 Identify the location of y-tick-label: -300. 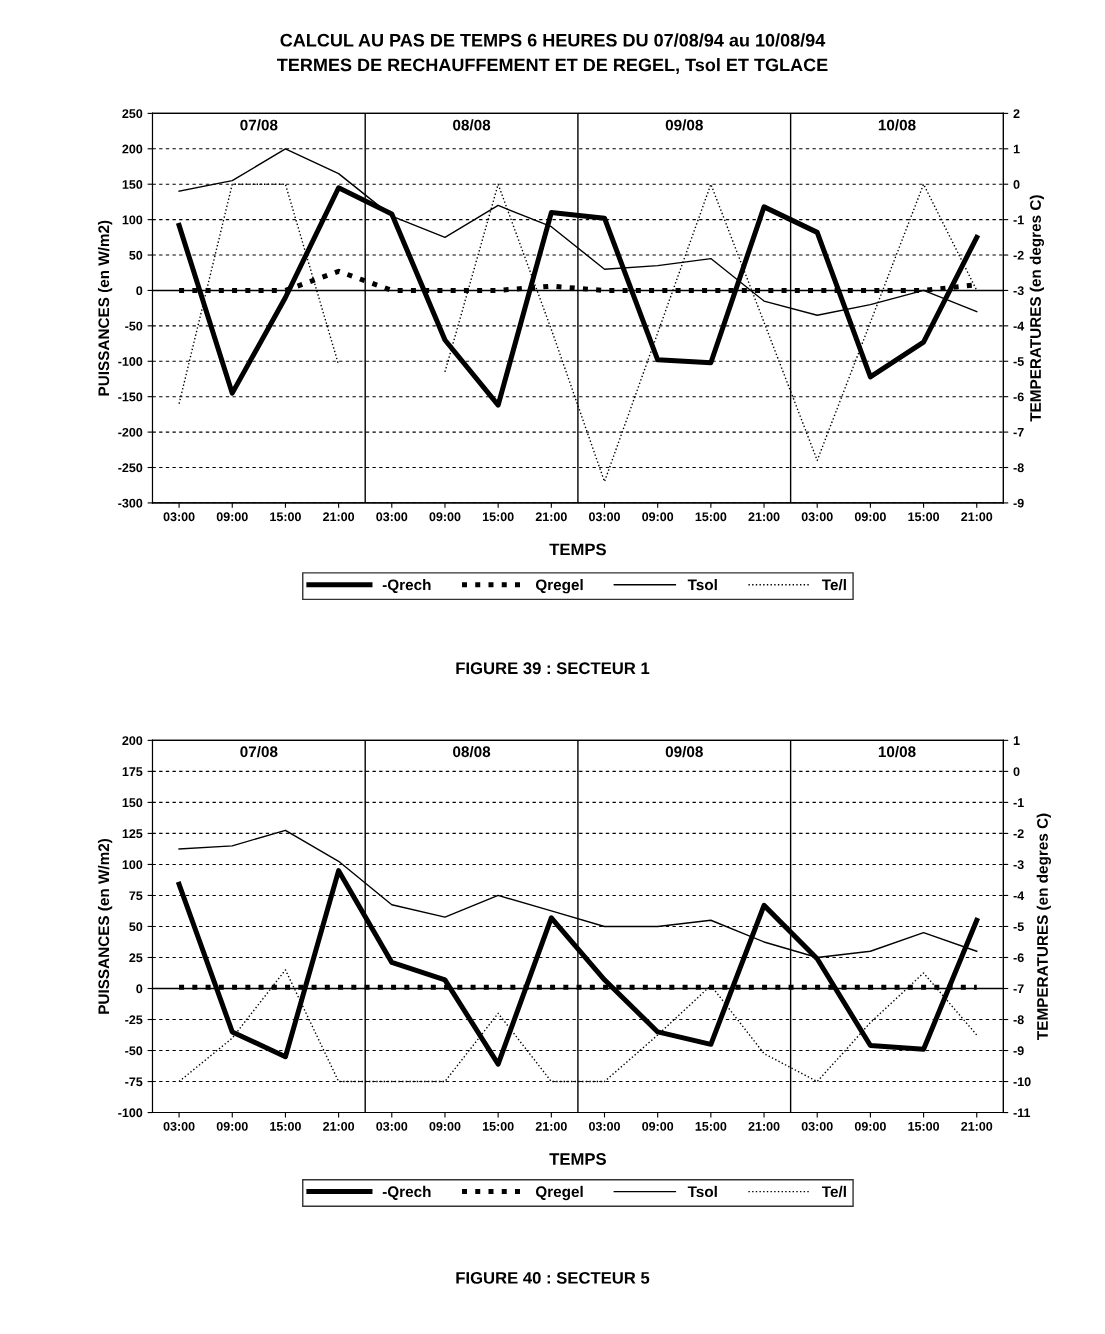
(130, 503).